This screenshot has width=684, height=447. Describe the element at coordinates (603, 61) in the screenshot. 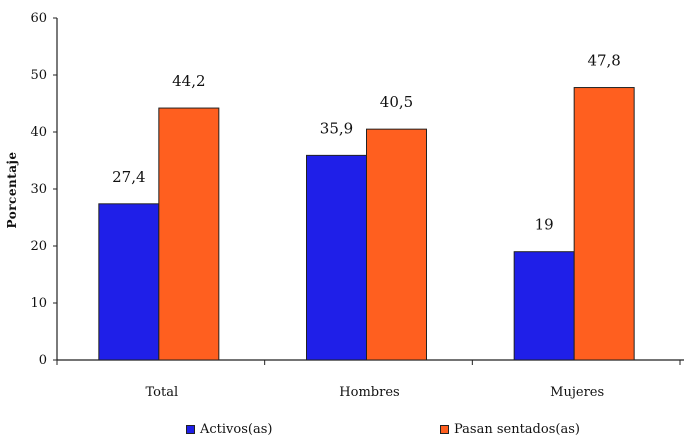

I see `data-label: 47,8` at that location.